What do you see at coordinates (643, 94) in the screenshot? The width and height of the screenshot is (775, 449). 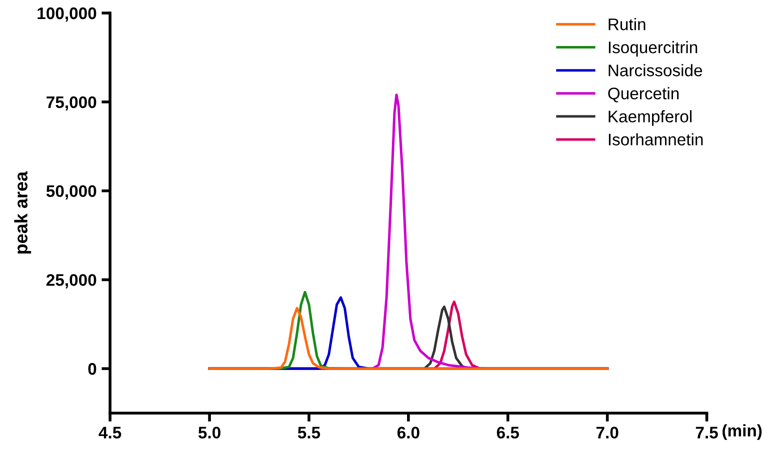 I see `legend-label: Quercetin` at bounding box center [643, 94].